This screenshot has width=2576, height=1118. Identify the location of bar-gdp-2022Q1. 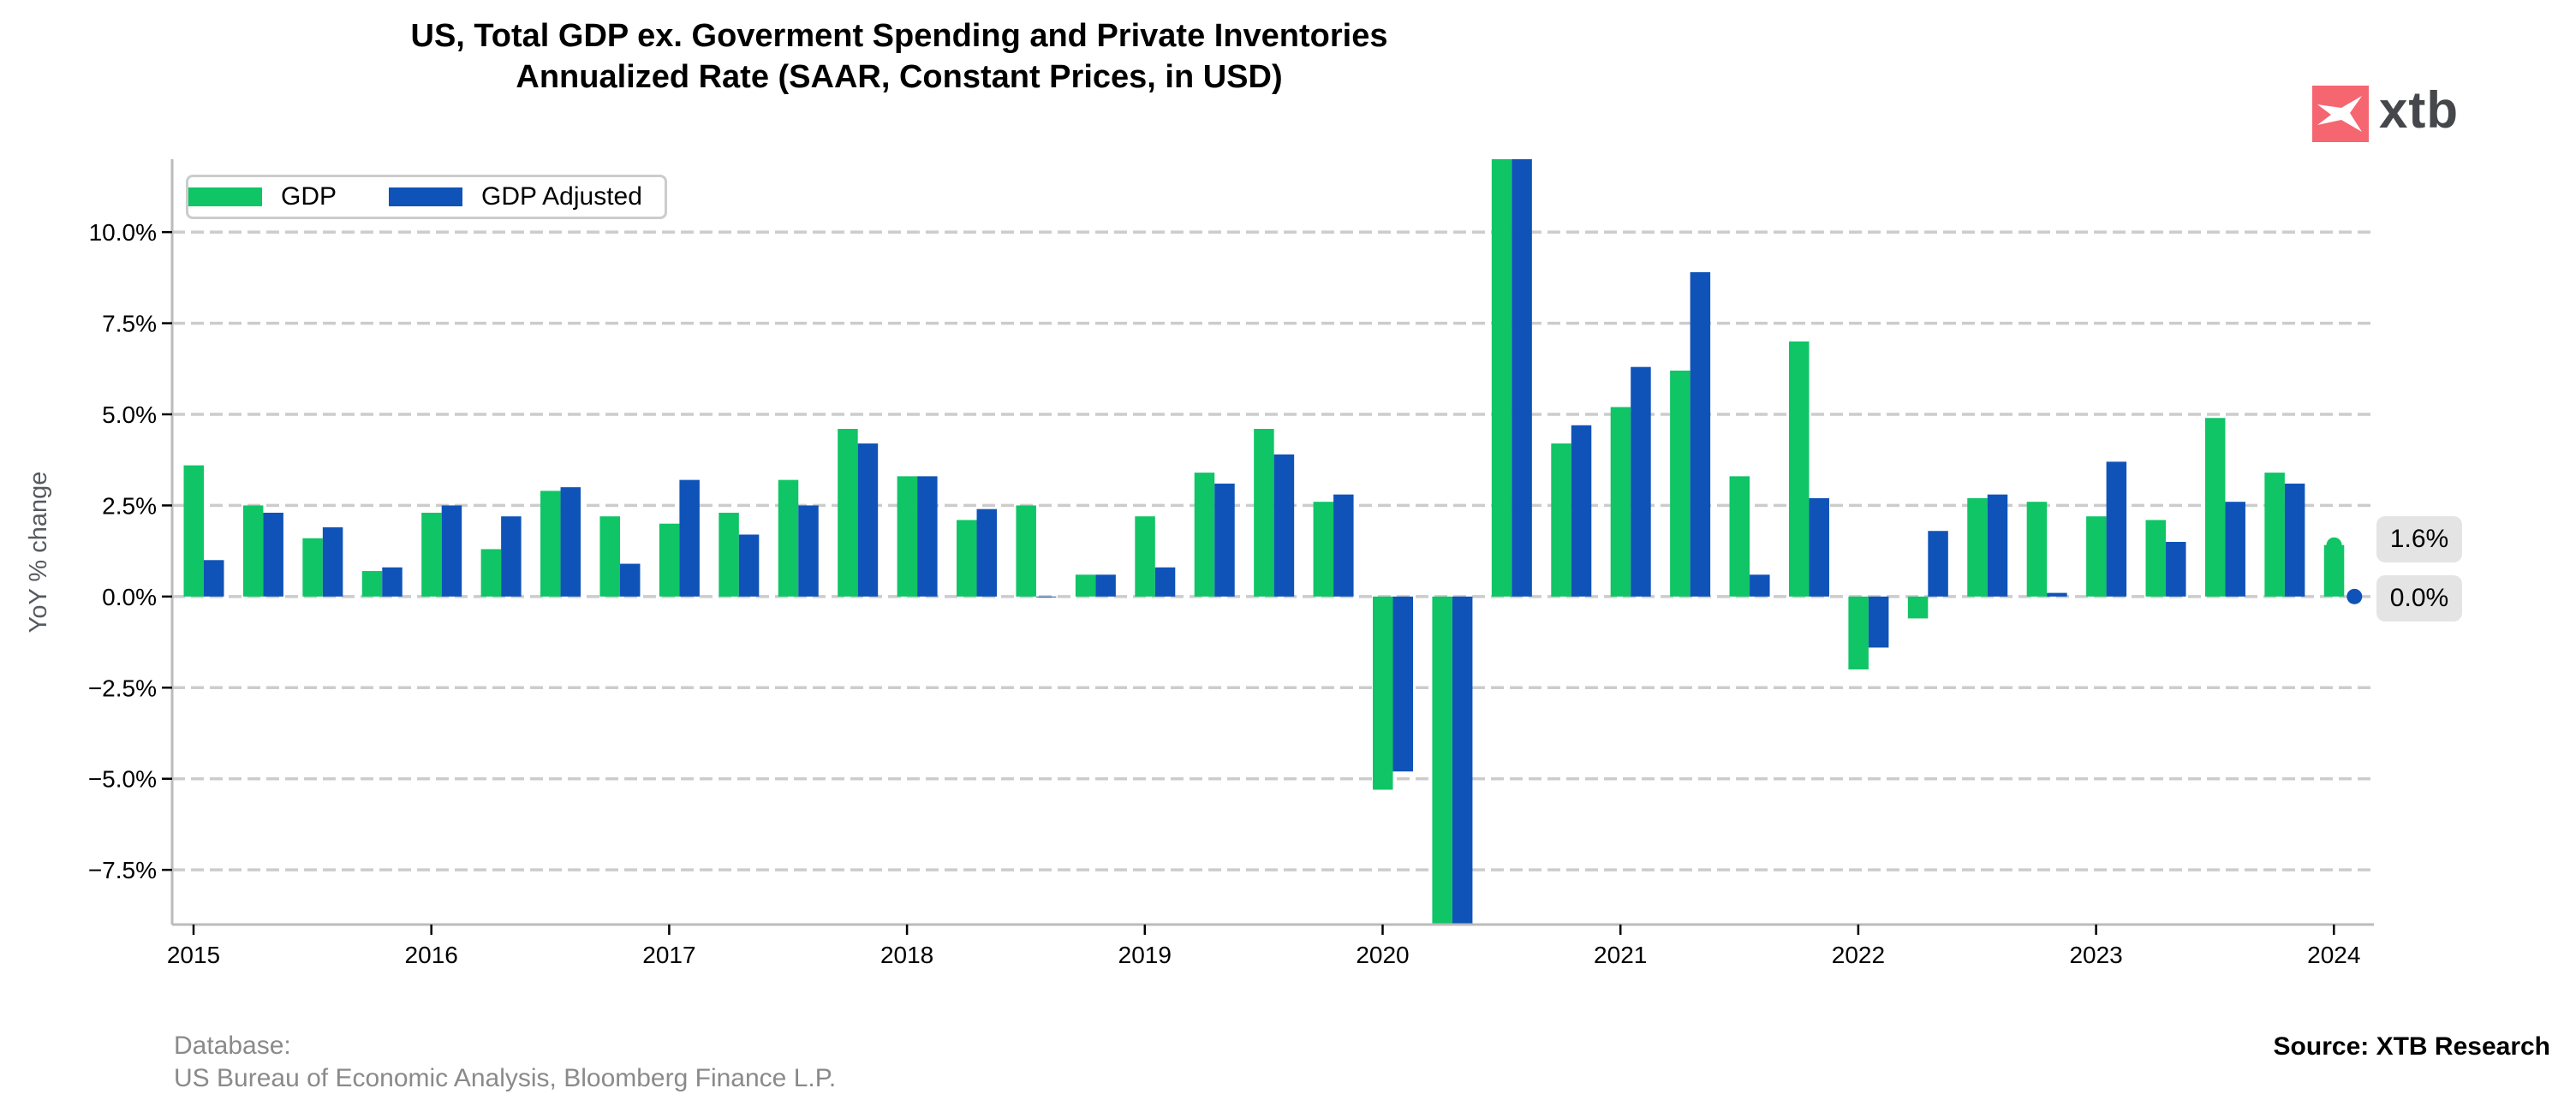
(1858, 632).